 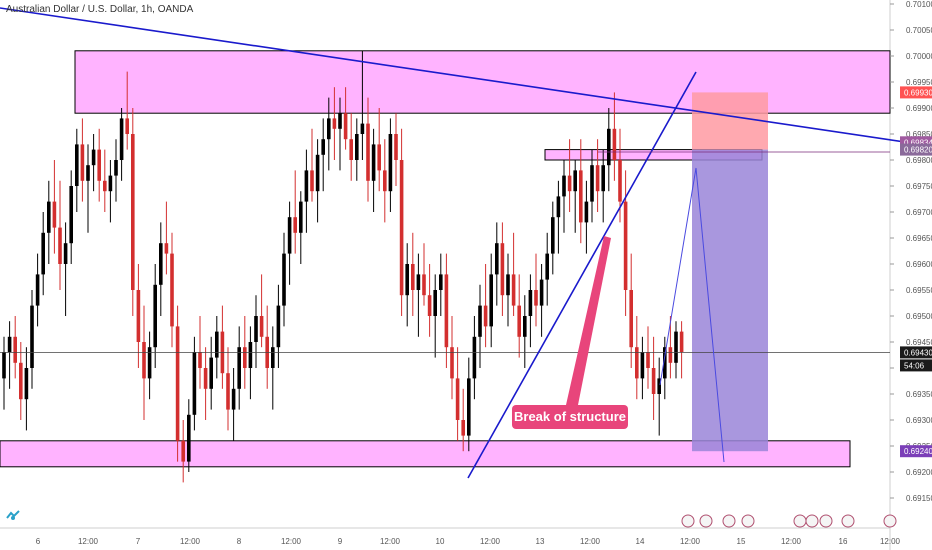 What do you see at coordinates (570, 417) in the screenshot?
I see `break-of-structure-label: Break of structure` at bounding box center [570, 417].